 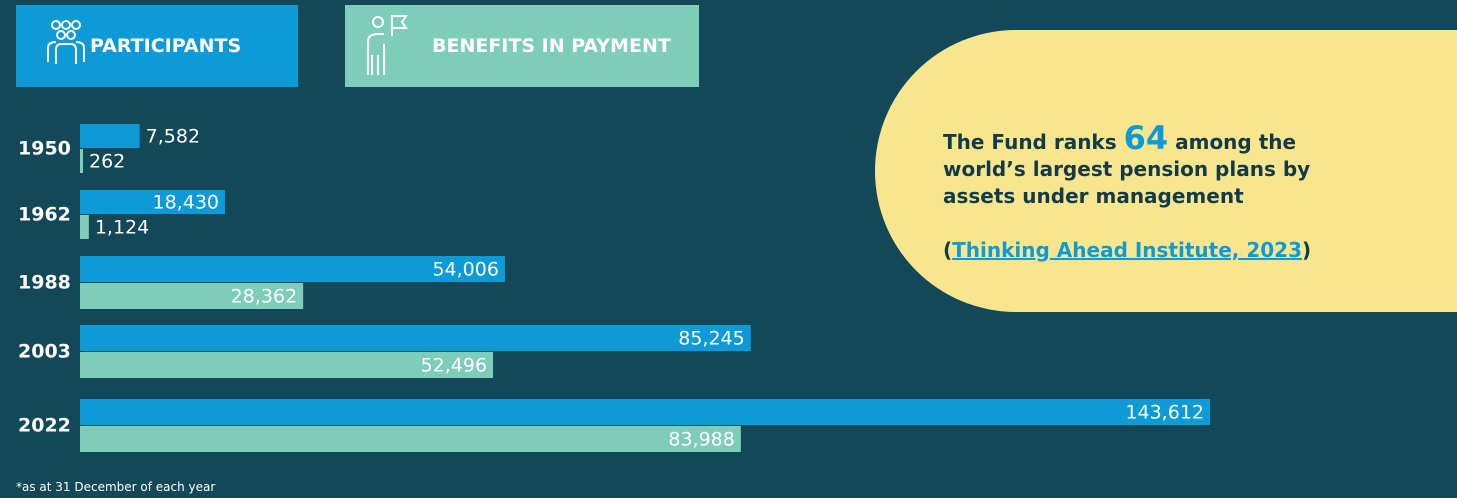 I want to click on legend-entry: PARTICIPANTS, so click(x=166, y=46).